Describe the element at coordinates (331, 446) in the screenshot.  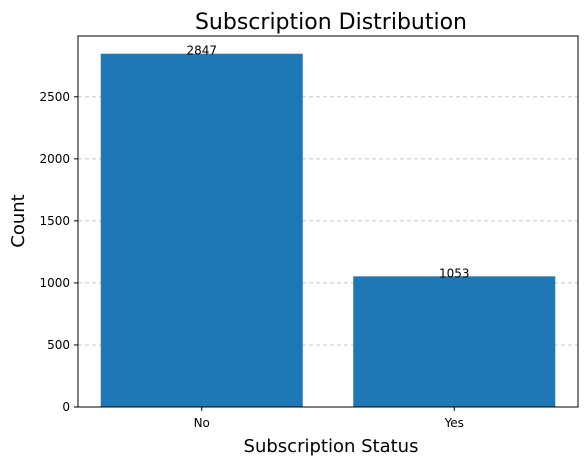
I see `x-axis-label: Subscription Status` at that location.